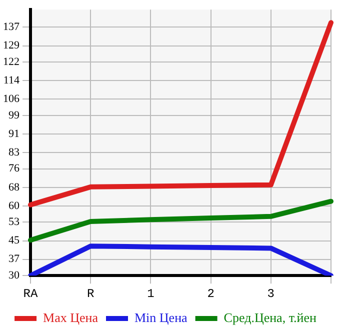 The width and height of the screenshot is (345, 335). What do you see at coordinates (150, 293) in the screenshot?
I see `x-tick-label: 1` at bounding box center [150, 293].